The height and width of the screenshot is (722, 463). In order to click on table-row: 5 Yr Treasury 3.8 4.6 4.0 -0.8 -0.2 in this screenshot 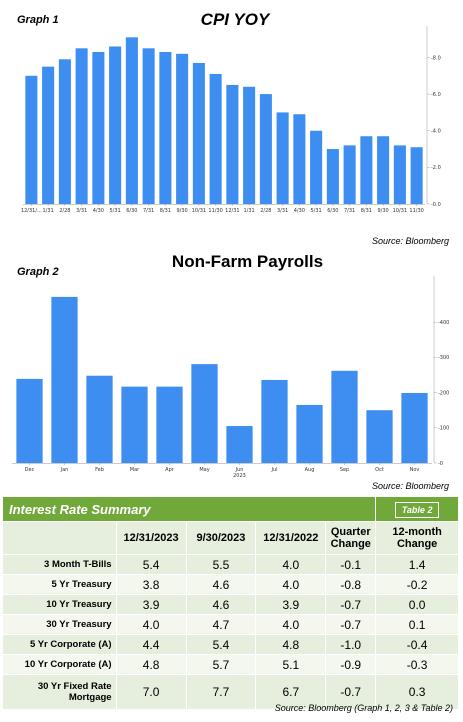, I will do `click(230, 584)`.